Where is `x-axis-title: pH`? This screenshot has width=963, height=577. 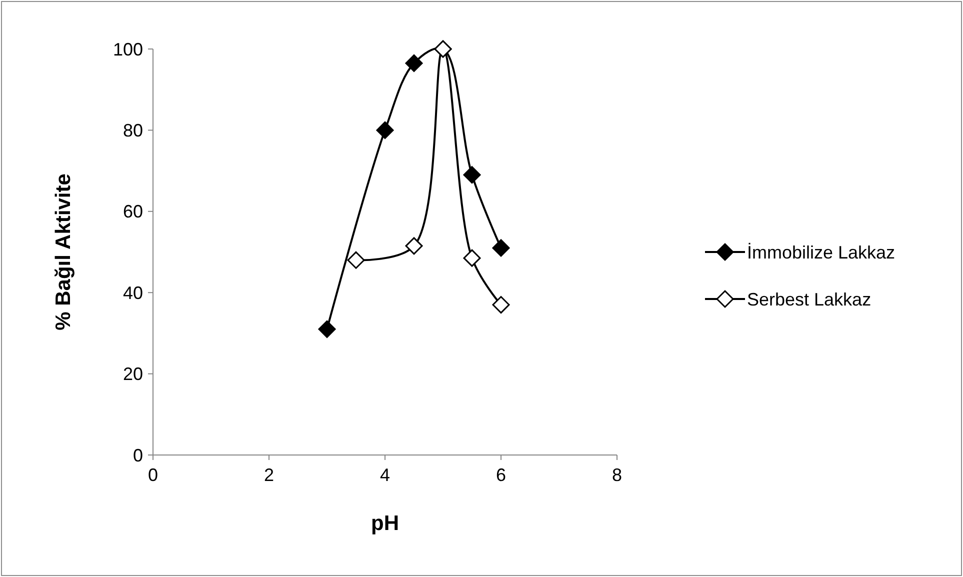
x-axis-title: pH is located at coordinates (385, 523).